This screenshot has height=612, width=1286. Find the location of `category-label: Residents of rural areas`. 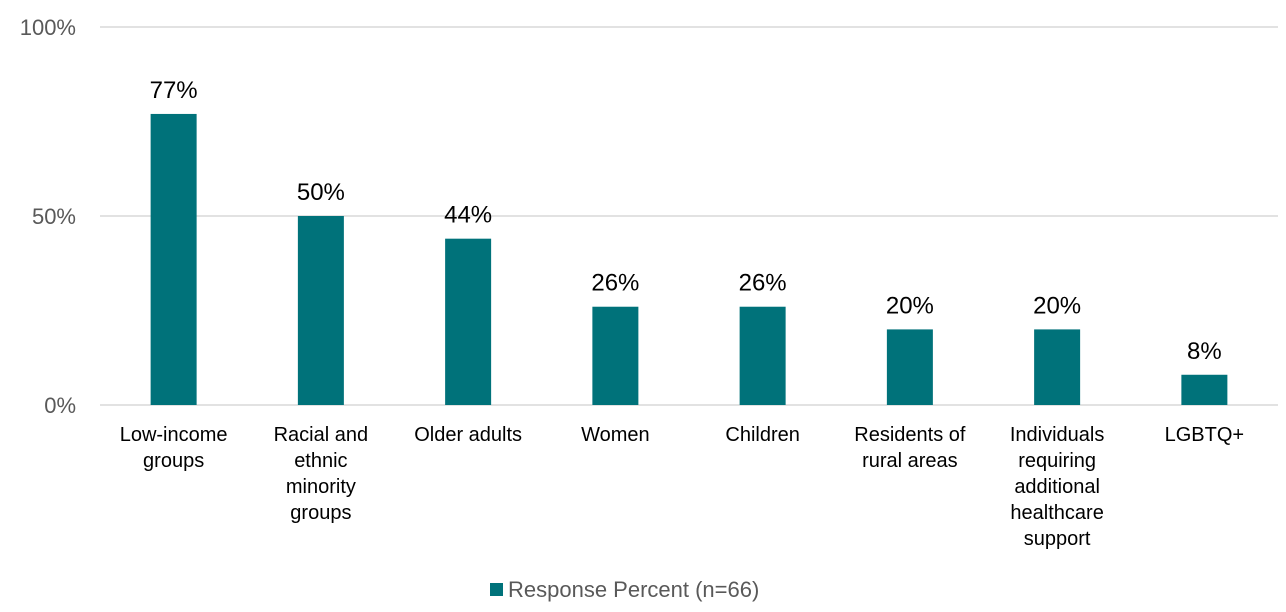

category-label: Residents of rural areas is located at coordinates (910, 448).